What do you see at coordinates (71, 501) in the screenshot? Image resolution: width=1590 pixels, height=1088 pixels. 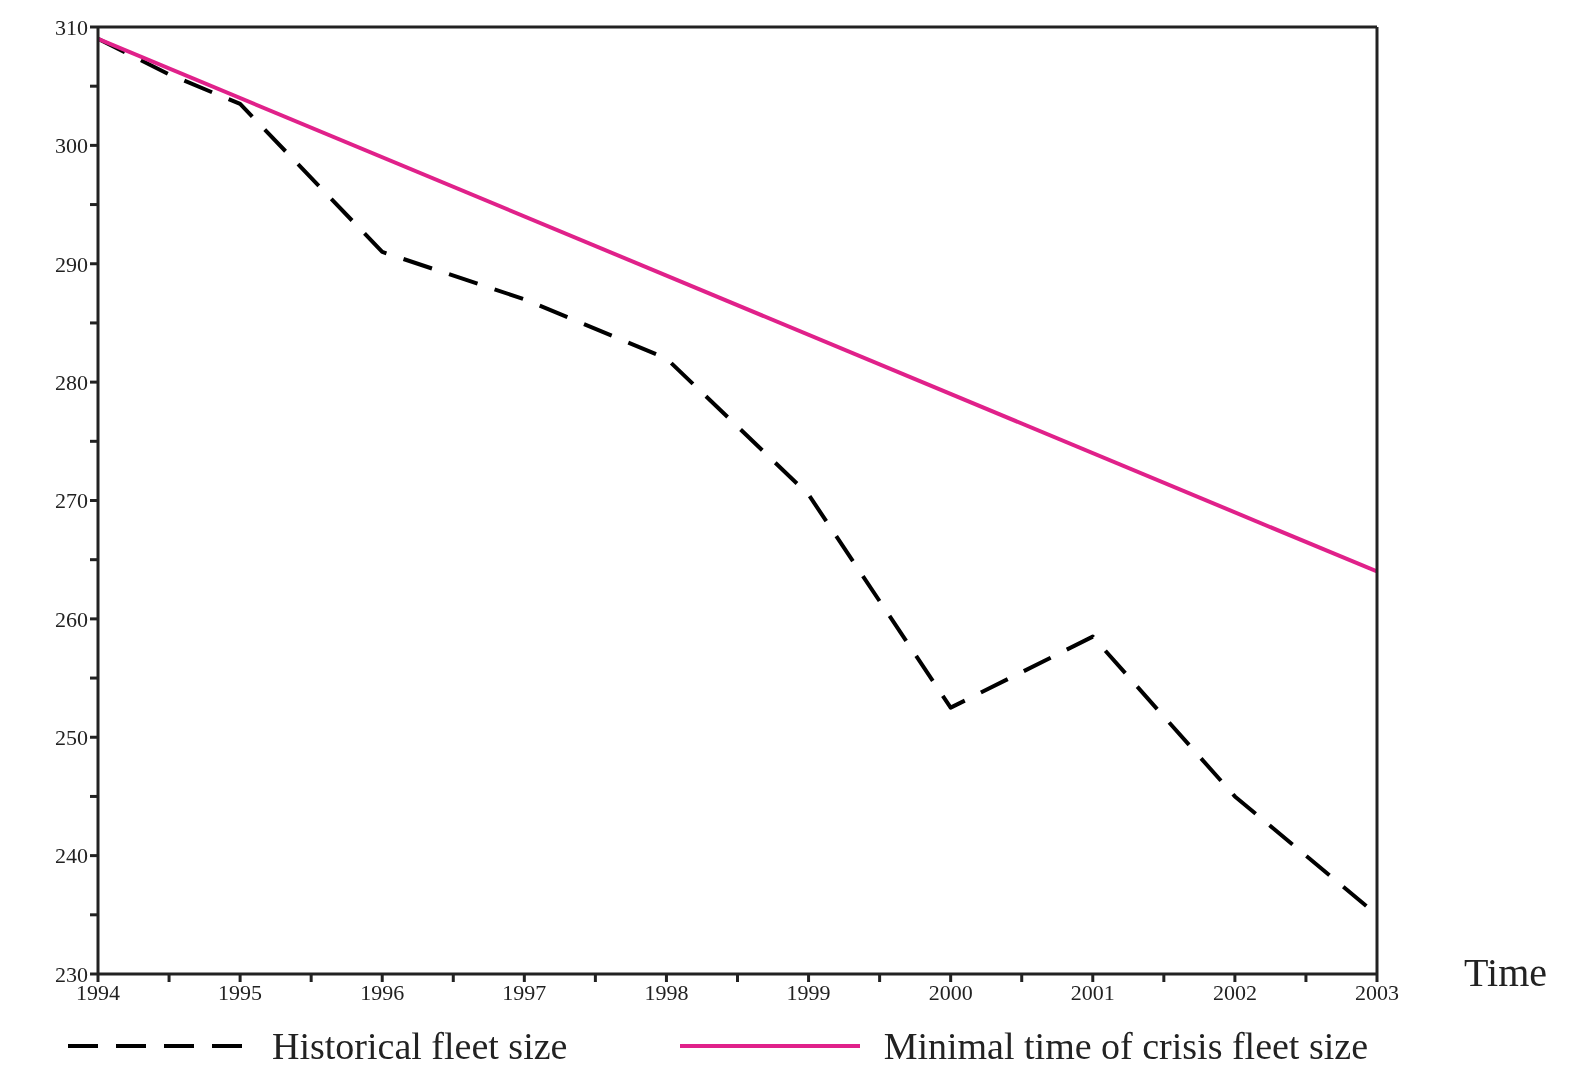 I see `y-tick-label: 270` at bounding box center [71, 501].